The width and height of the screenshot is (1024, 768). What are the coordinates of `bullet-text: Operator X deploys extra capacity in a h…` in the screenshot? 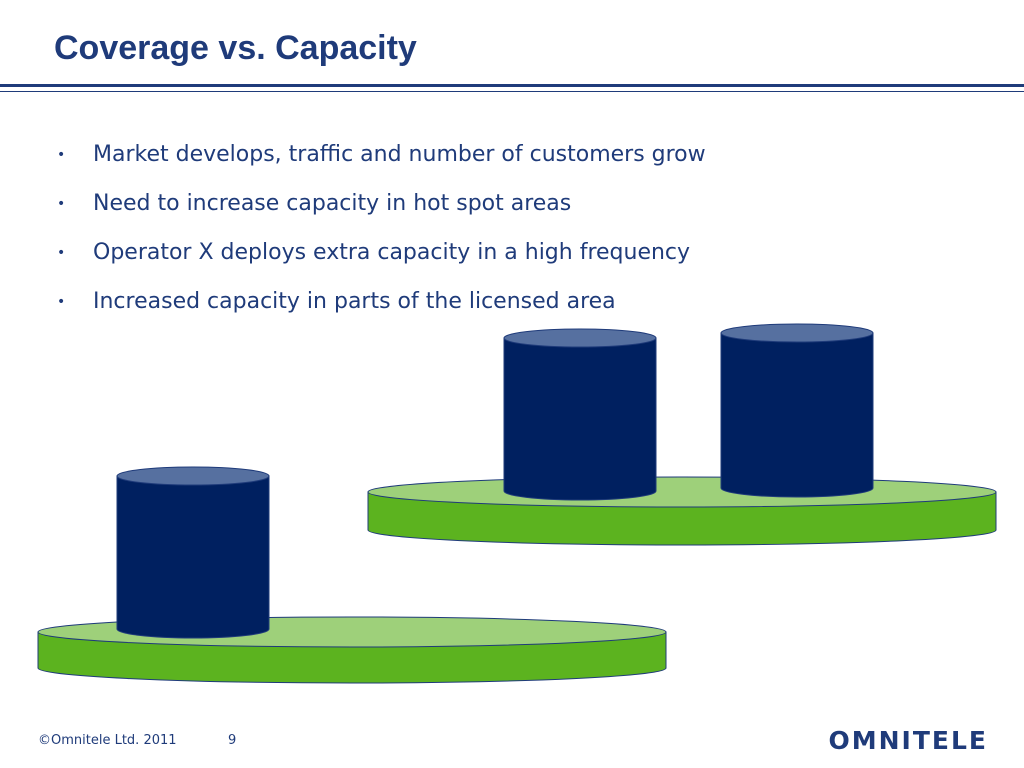 It's located at (392, 252).